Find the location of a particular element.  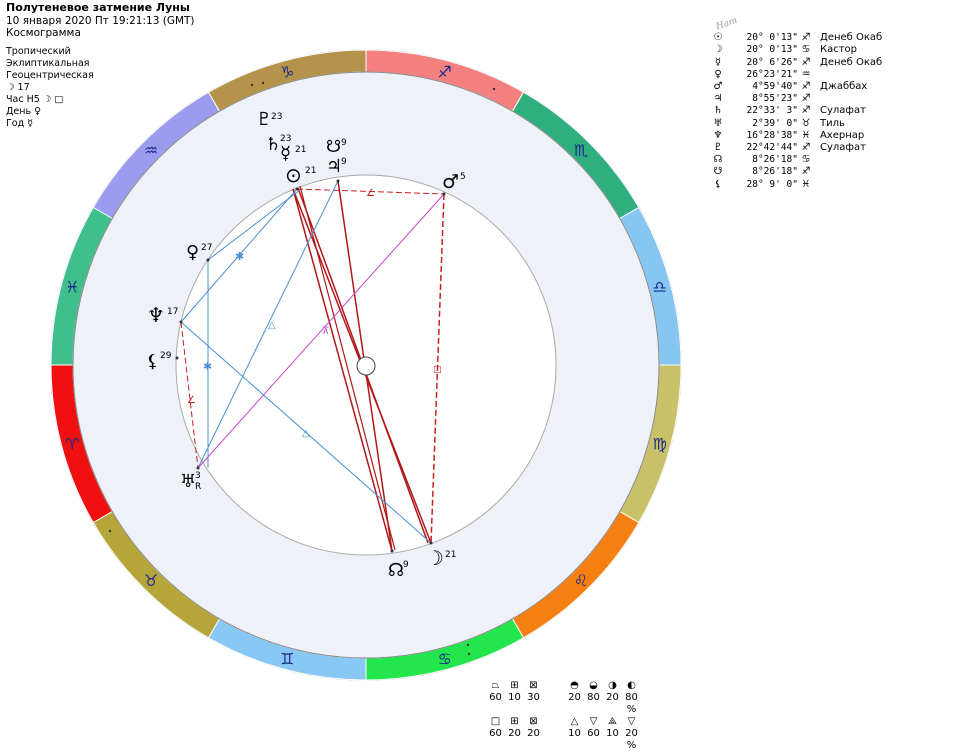

zodiac-type: Тропический is located at coordinates (38, 51).